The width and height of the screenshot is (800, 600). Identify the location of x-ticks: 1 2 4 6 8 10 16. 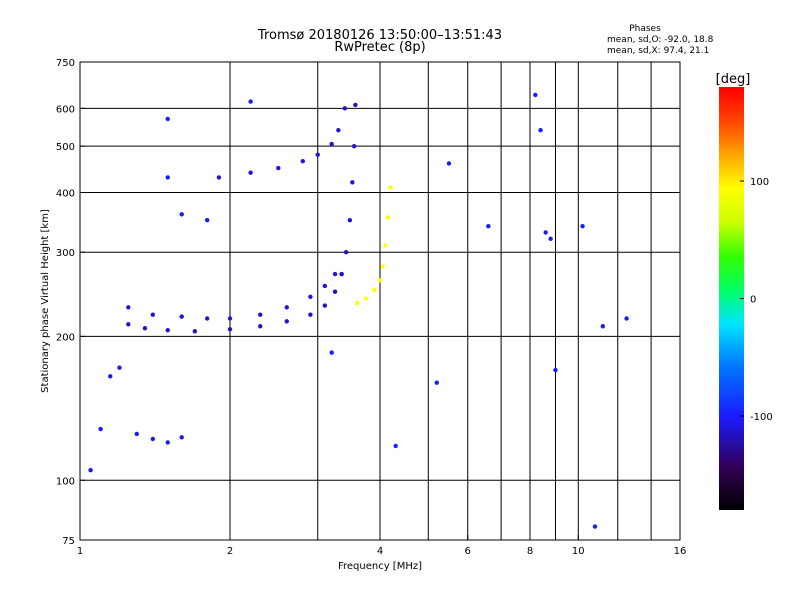
(382, 546).